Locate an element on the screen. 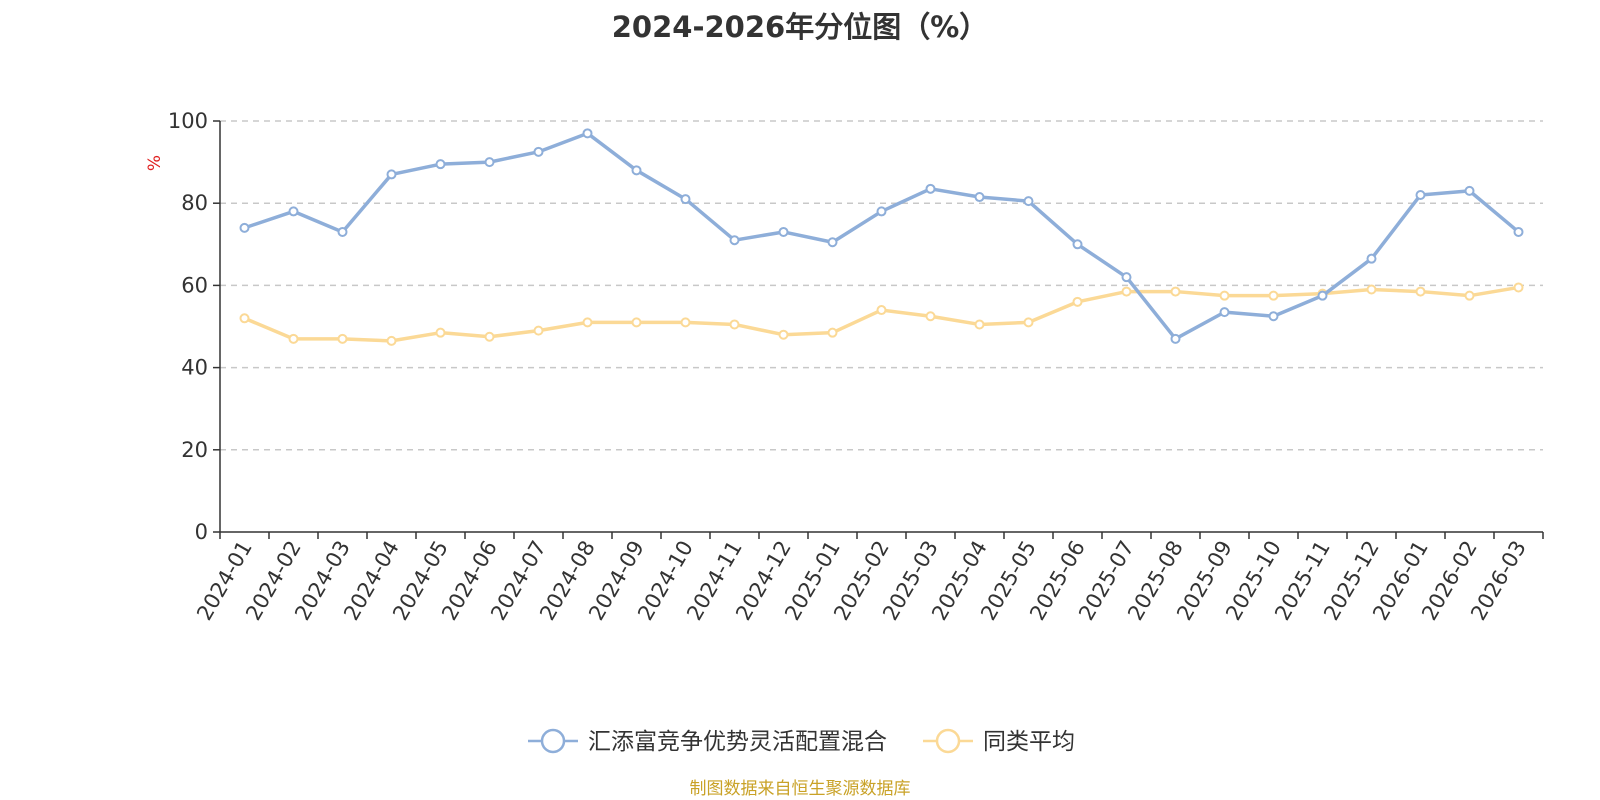 This screenshot has height=800, width=1600. legend: 汇添富竞争优势灵活配置混合 同类平均 is located at coordinates (801, 741).